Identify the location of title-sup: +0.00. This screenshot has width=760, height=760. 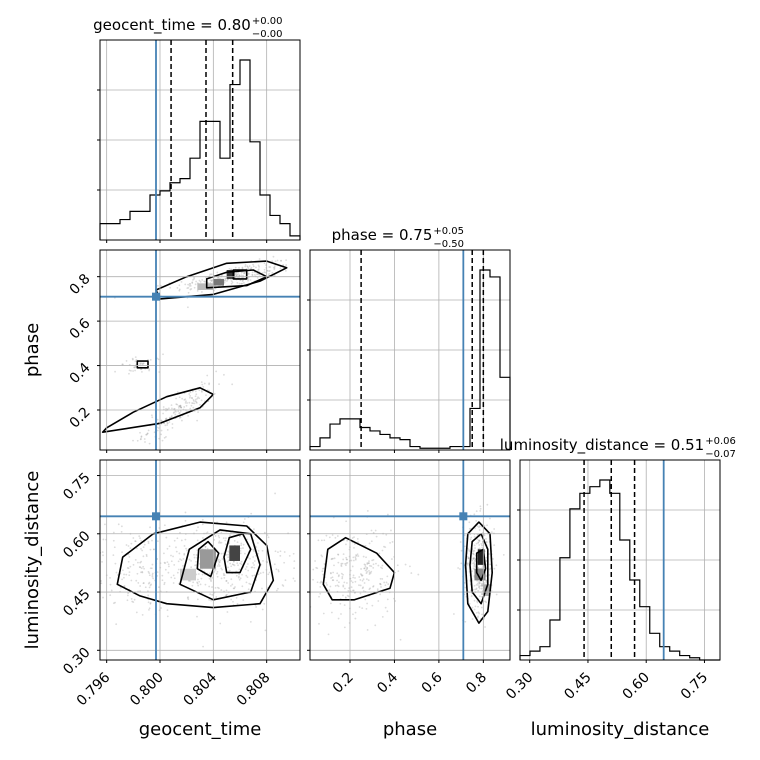
(267, 21).